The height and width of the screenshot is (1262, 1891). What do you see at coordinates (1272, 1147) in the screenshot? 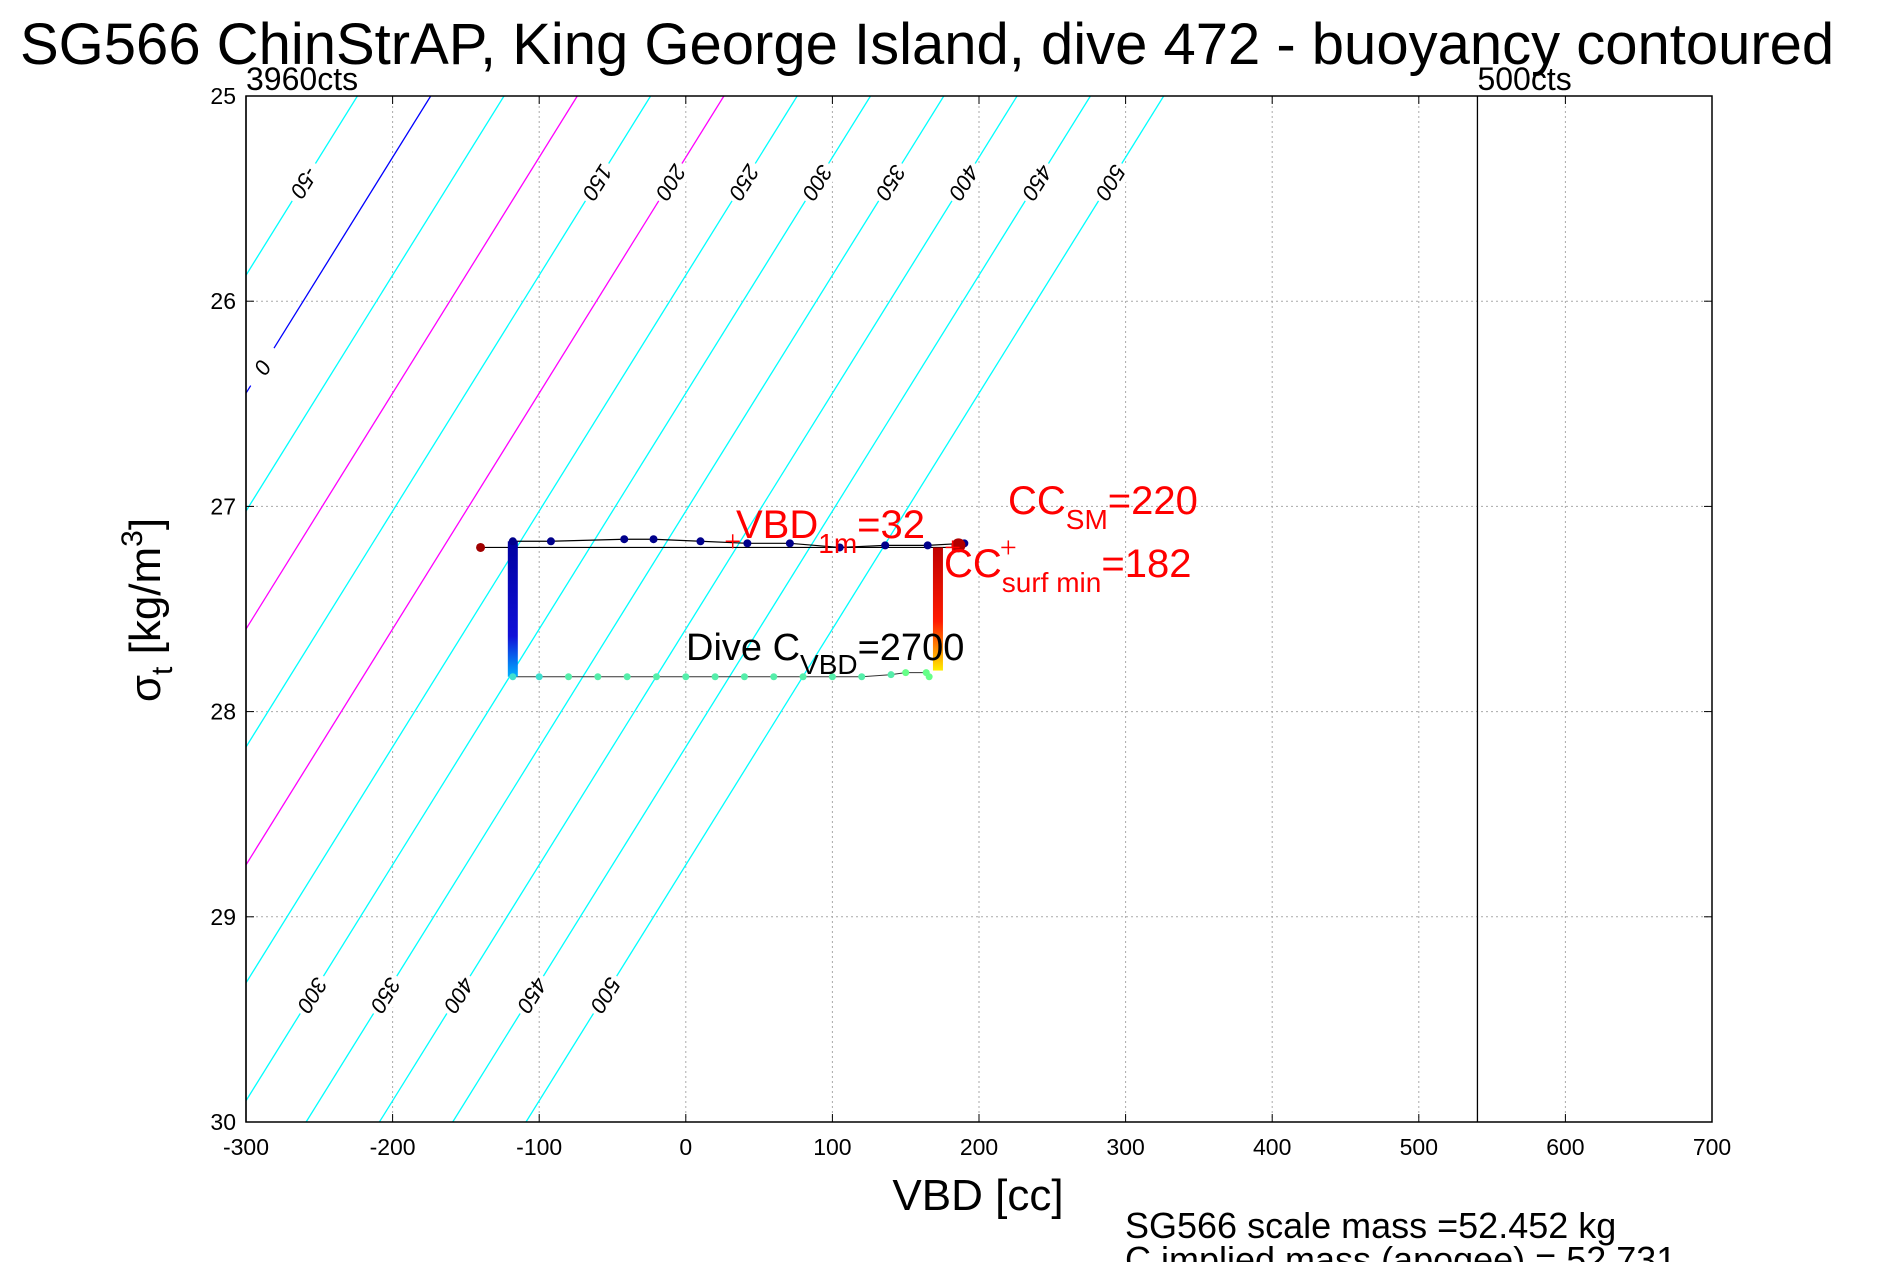
I see `x-tick-label: 400` at bounding box center [1272, 1147].